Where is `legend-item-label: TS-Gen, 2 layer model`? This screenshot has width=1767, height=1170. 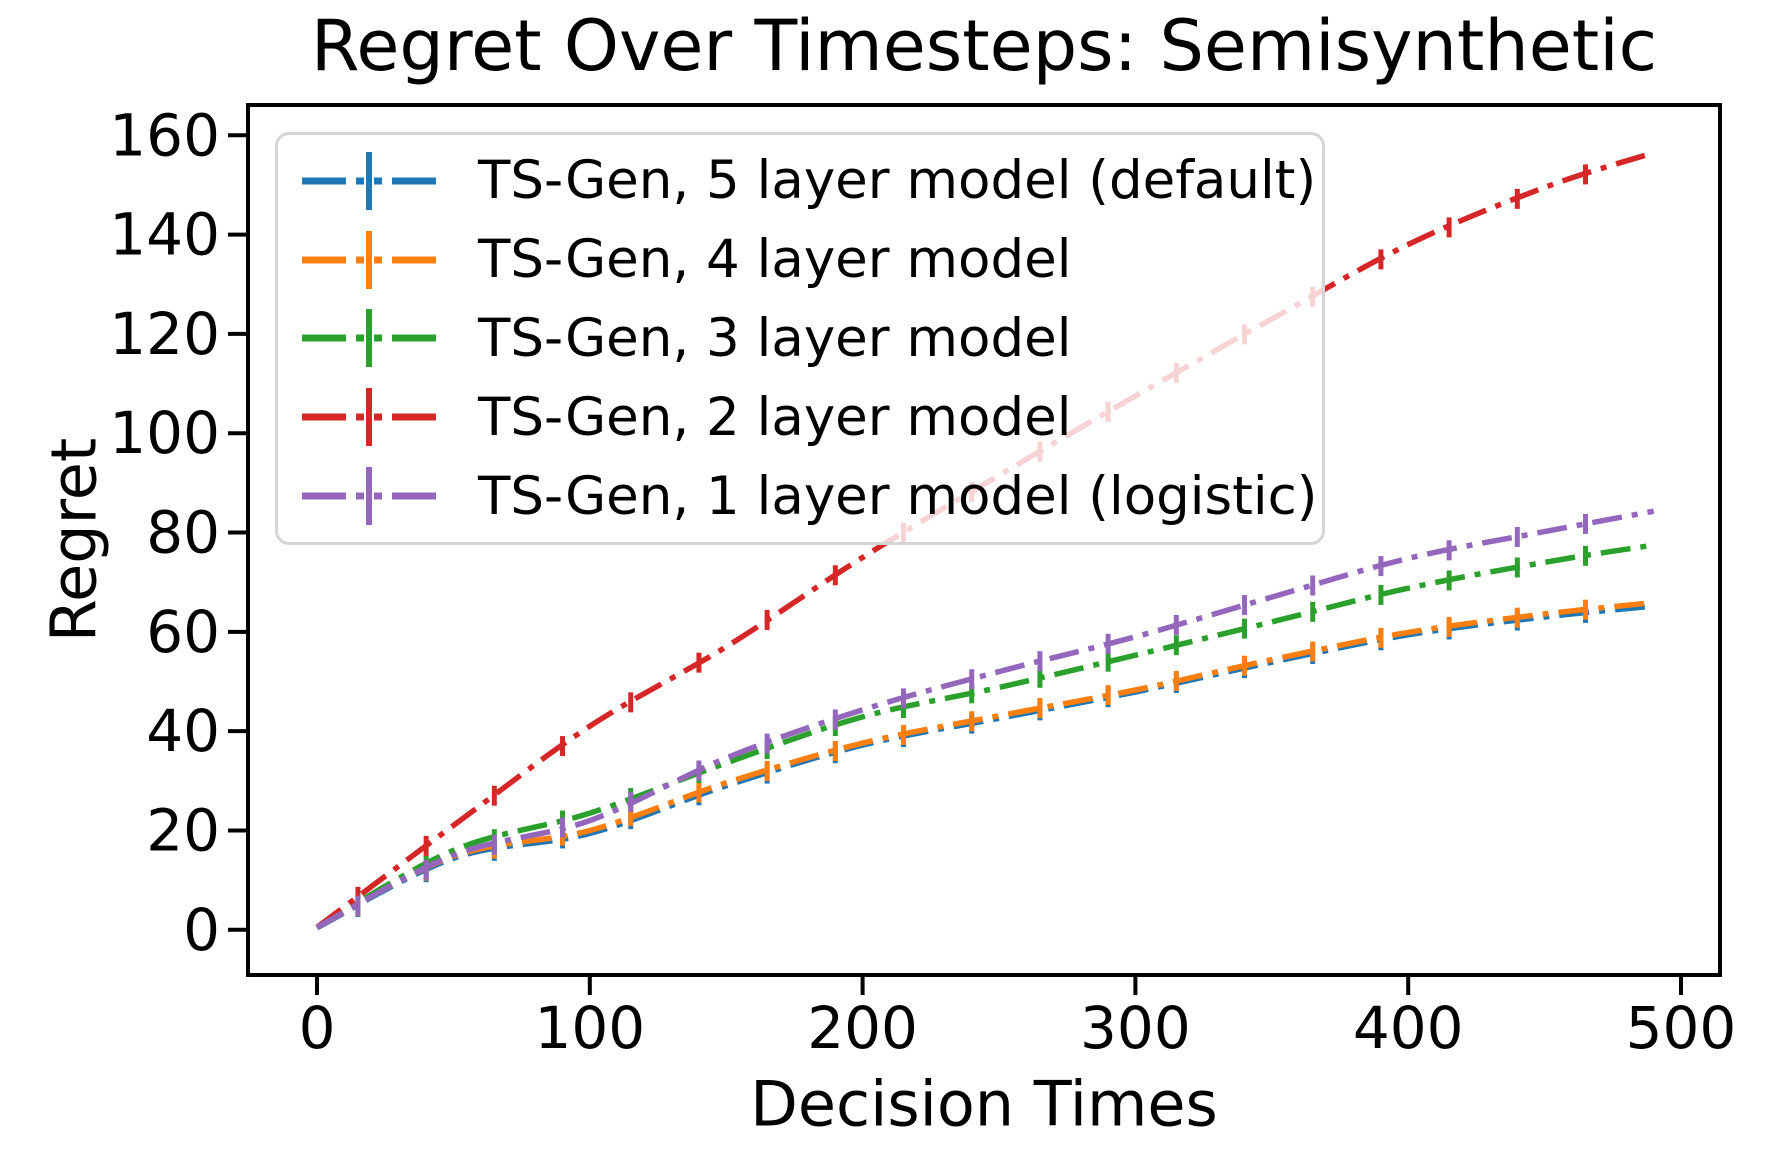
legend-item-label: TS-Gen, 2 layer model is located at coordinates (775, 417).